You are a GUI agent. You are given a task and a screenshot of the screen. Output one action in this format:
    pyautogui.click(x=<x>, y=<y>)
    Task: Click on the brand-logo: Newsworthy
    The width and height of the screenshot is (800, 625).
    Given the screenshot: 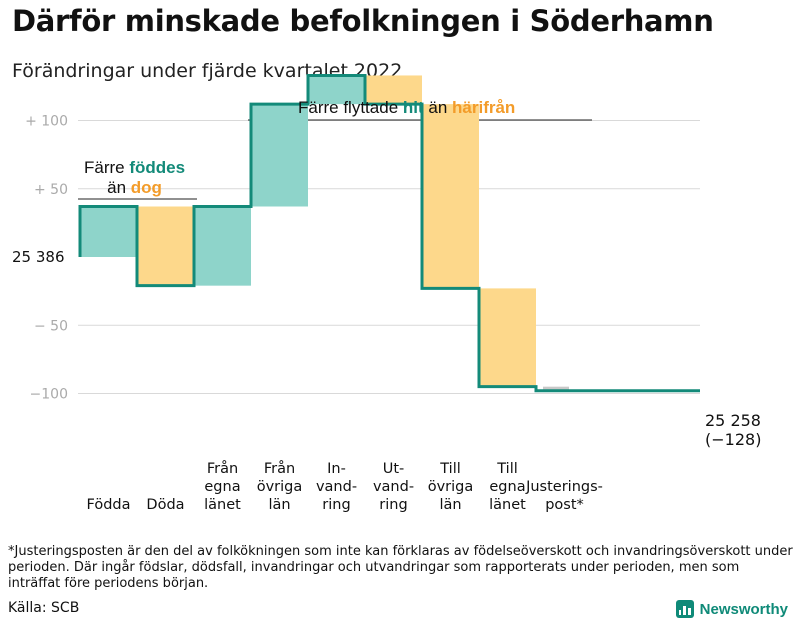 What is the action you would take?
    pyautogui.click(x=731, y=609)
    